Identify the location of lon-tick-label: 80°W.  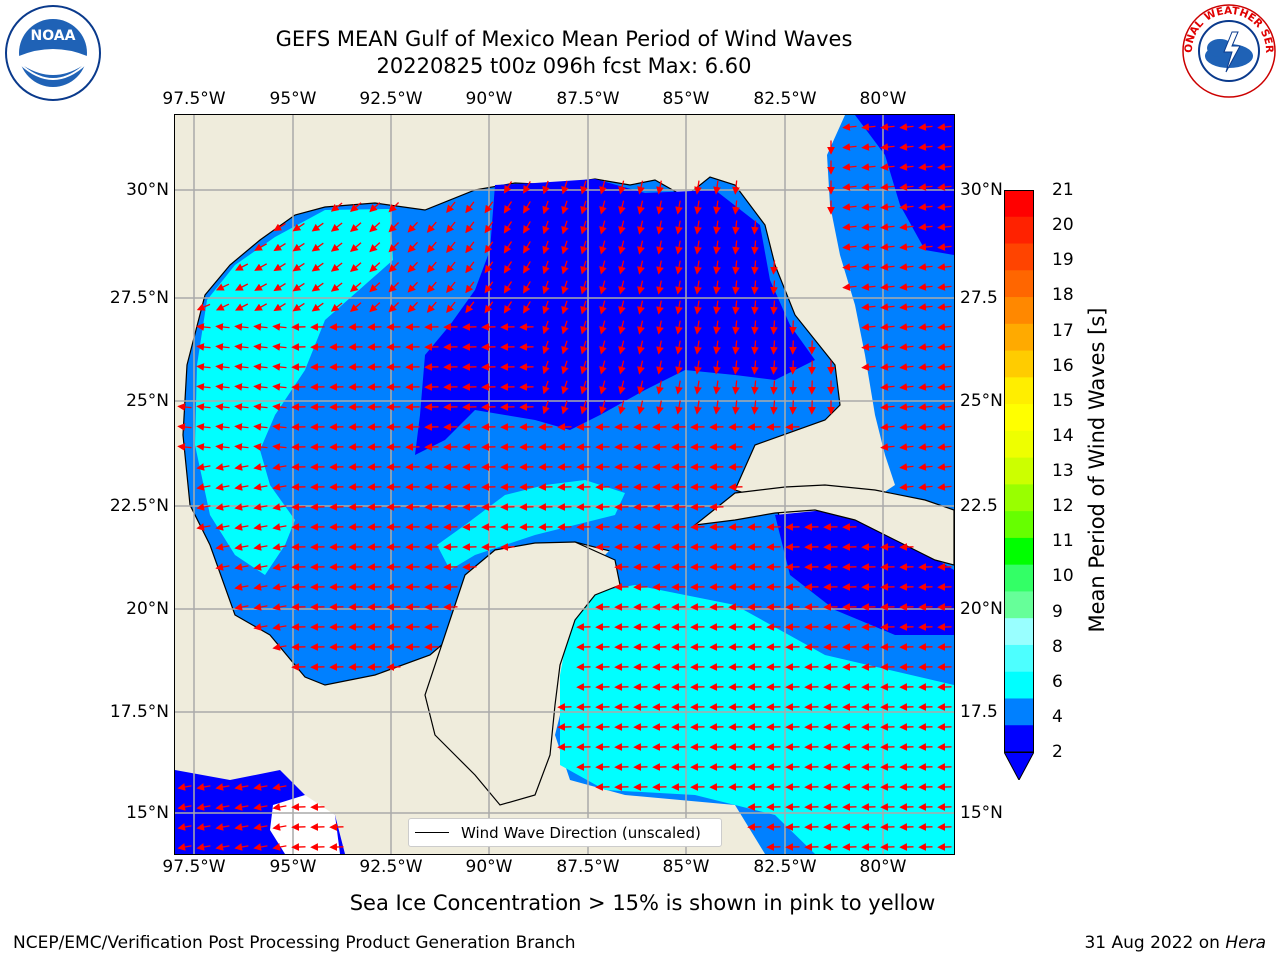
(883, 867).